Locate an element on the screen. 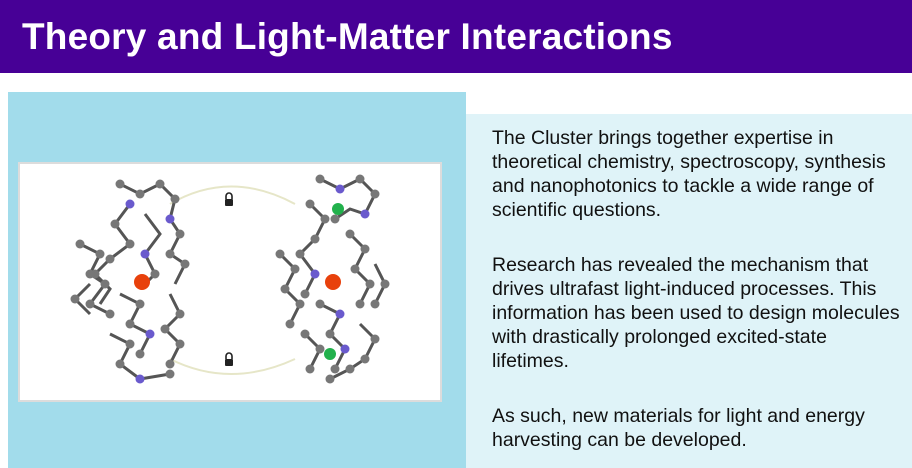 This screenshot has height=468, width=912. arc-top is located at coordinates (232, 195).